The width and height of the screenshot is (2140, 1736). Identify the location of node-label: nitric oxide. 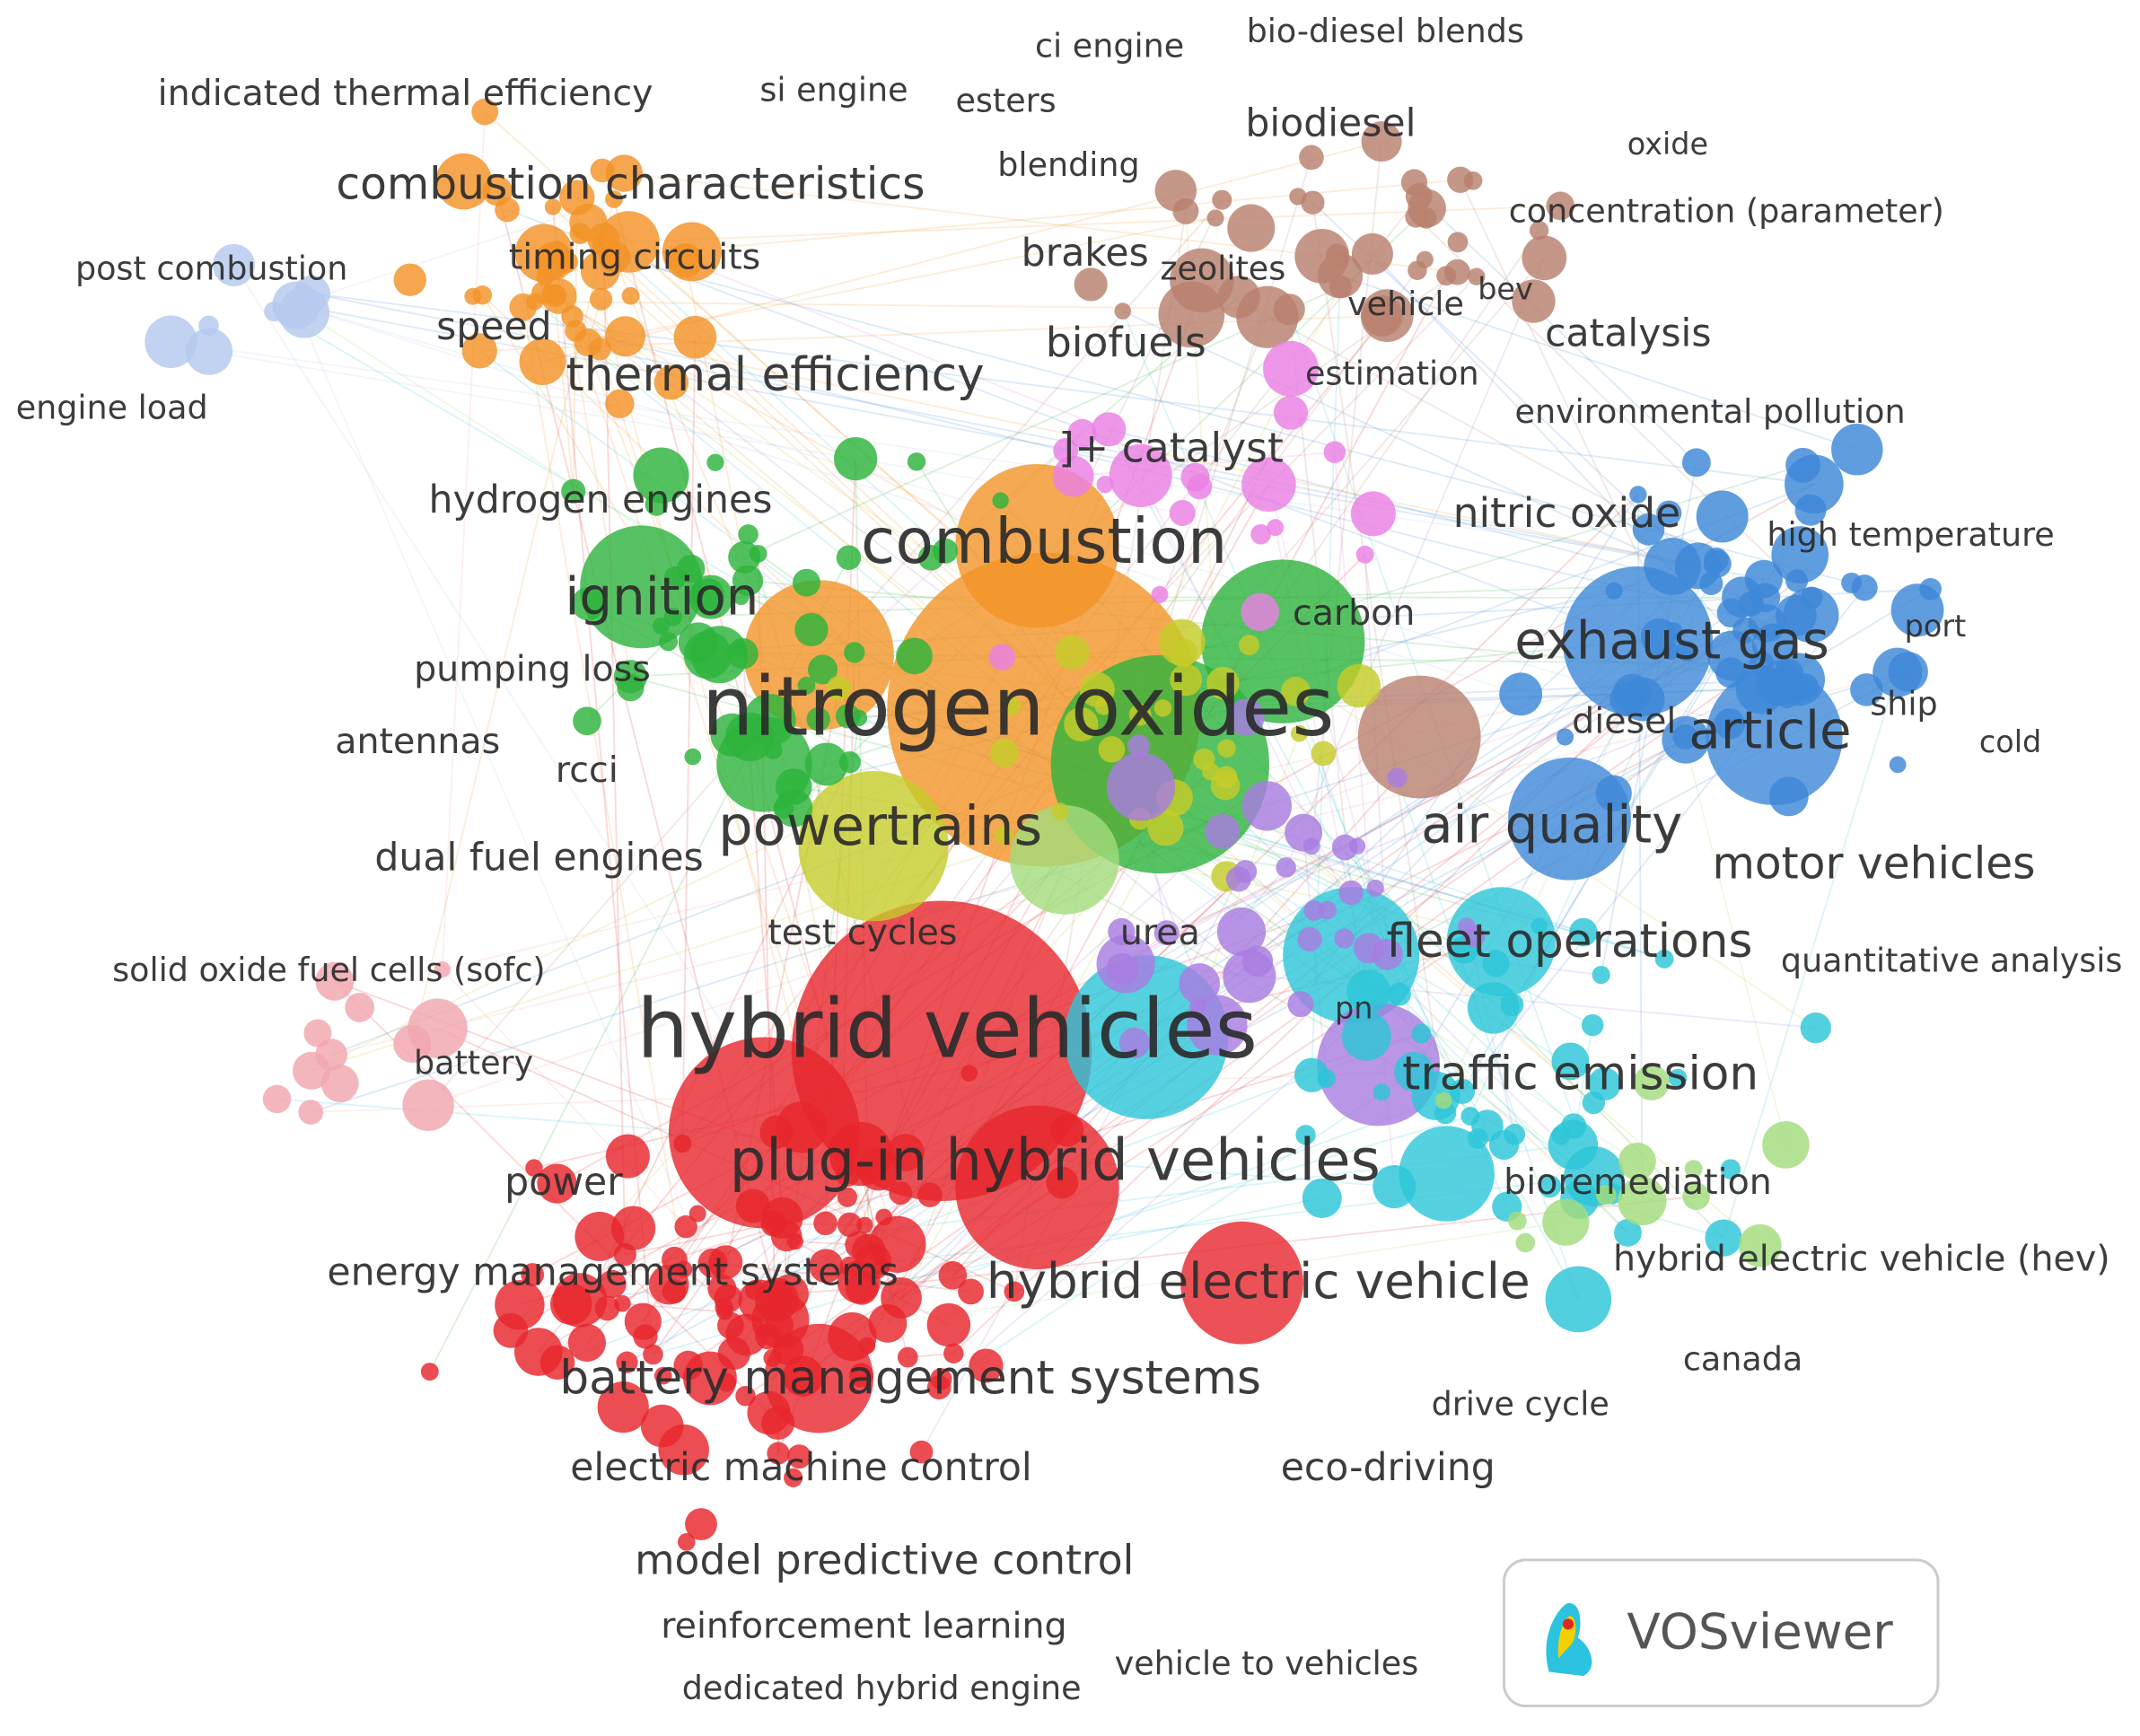
(1567, 513).